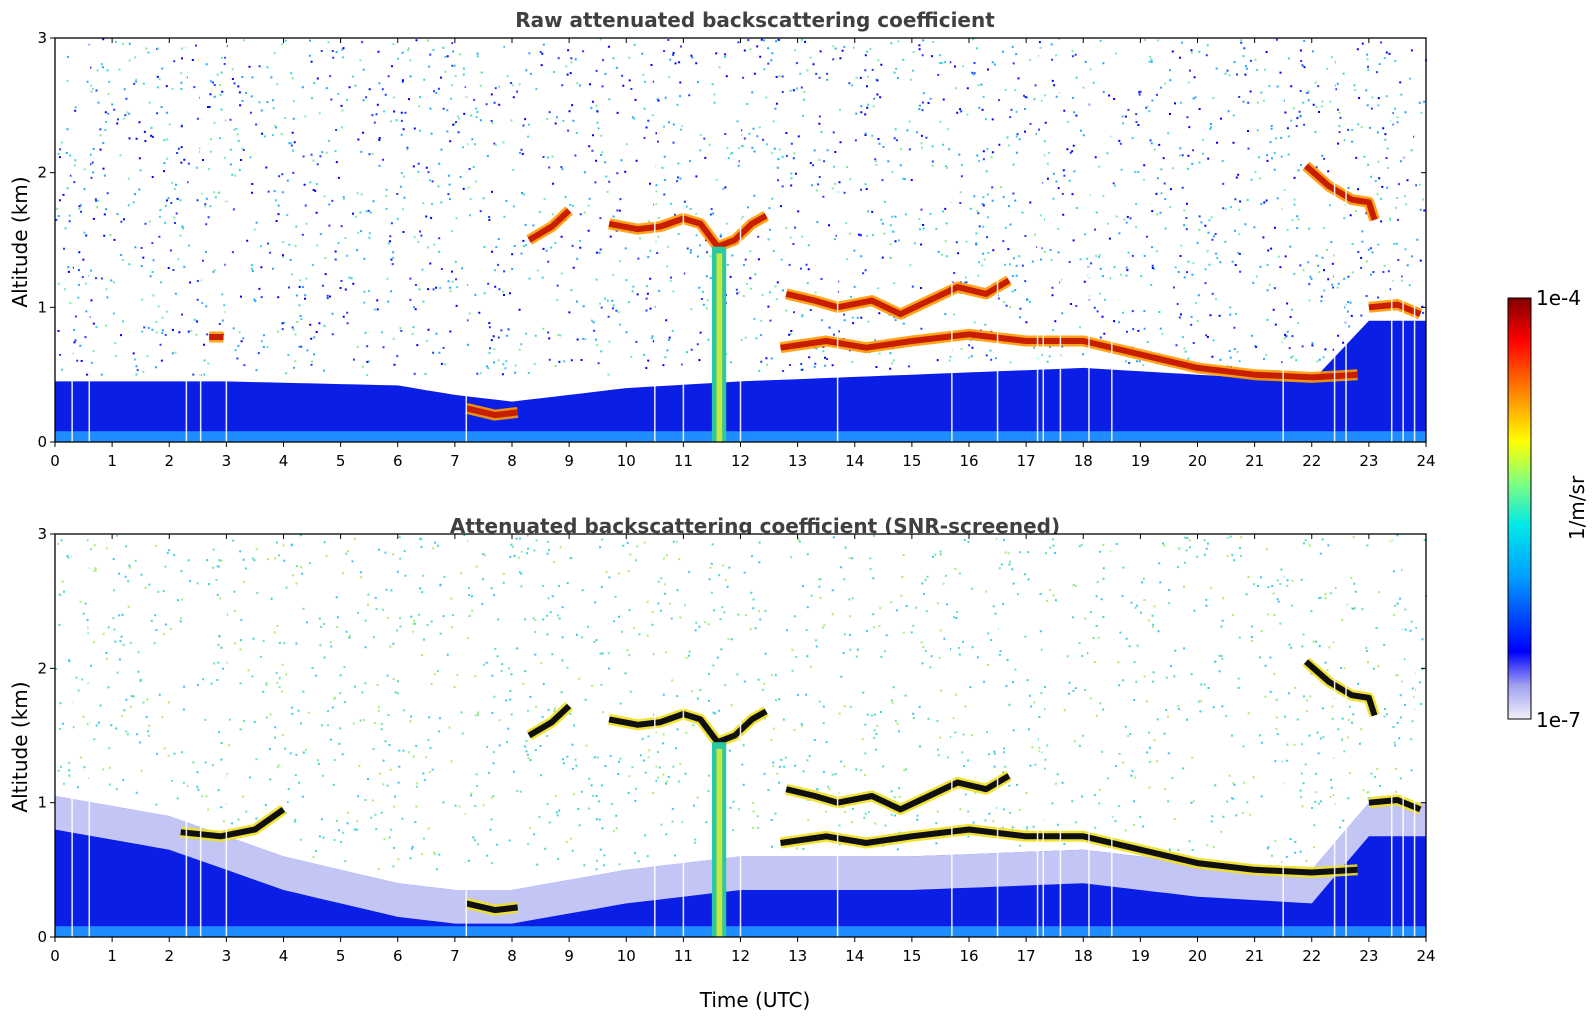 This screenshot has height=1020, width=1595. What do you see at coordinates (755, 1000) in the screenshot?
I see `x-axis-label: Time (UTC)` at bounding box center [755, 1000].